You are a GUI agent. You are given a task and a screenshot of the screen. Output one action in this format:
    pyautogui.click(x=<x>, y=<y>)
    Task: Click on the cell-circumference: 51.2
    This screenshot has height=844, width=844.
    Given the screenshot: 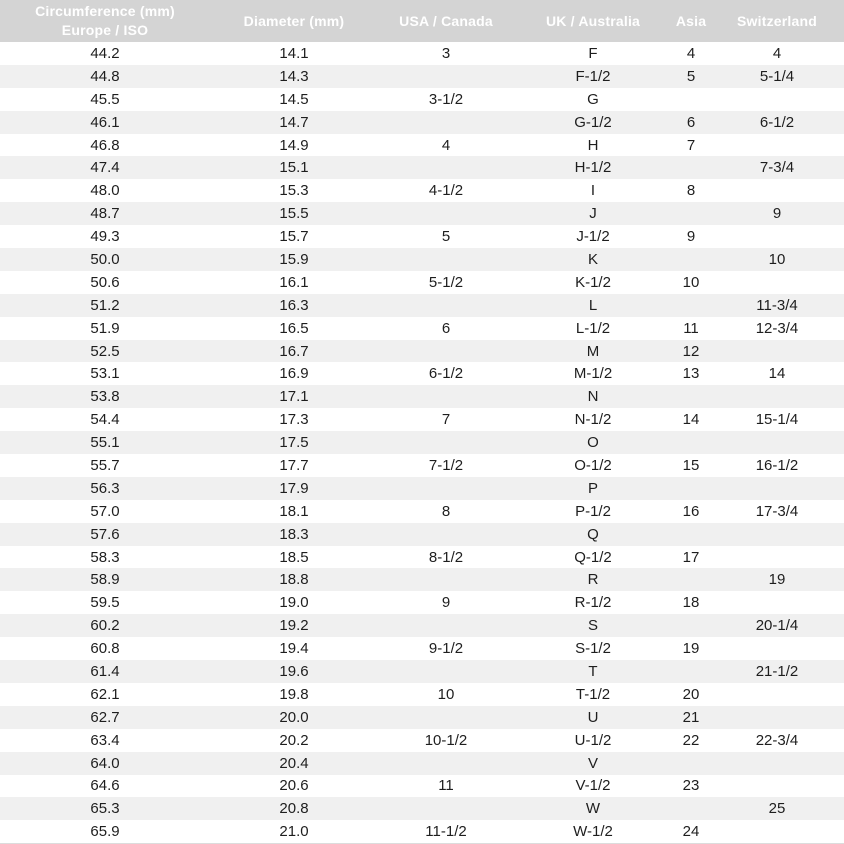 What is the action you would take?
    pyautogui.click(x=105, y=305)
    